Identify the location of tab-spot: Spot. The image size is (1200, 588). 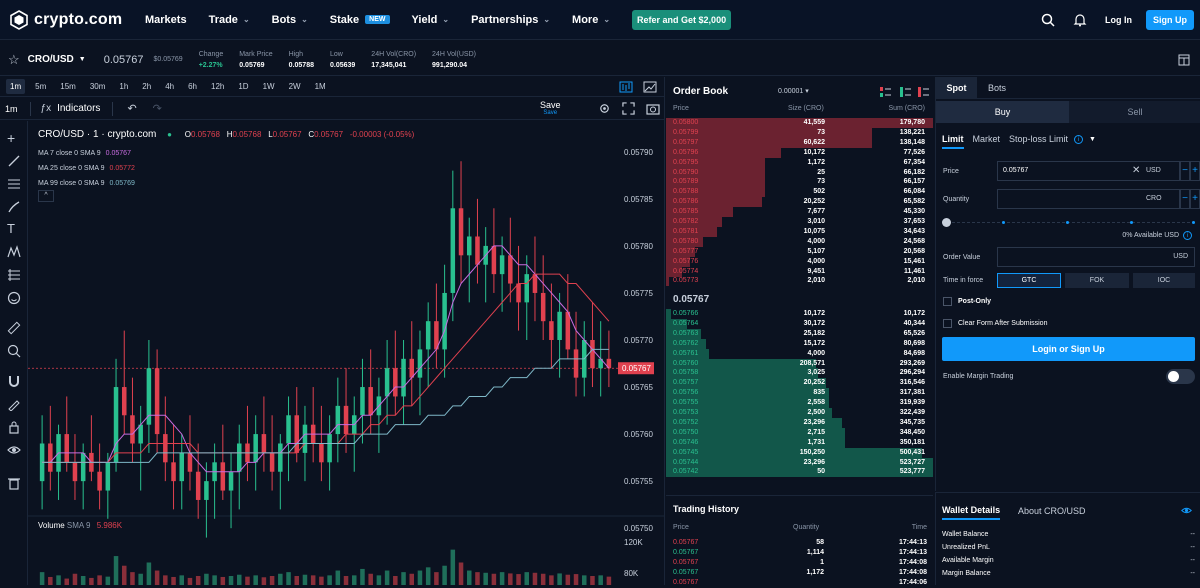
(956, 88).